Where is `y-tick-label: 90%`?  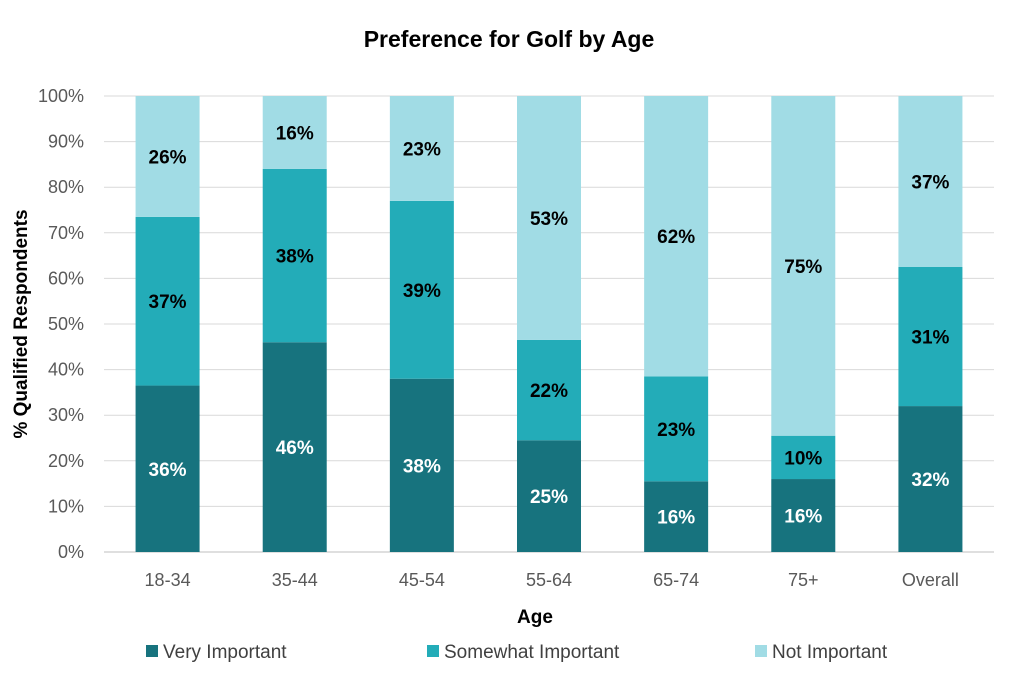 y-tick-label: 90% is located at coordinates (66, 142).